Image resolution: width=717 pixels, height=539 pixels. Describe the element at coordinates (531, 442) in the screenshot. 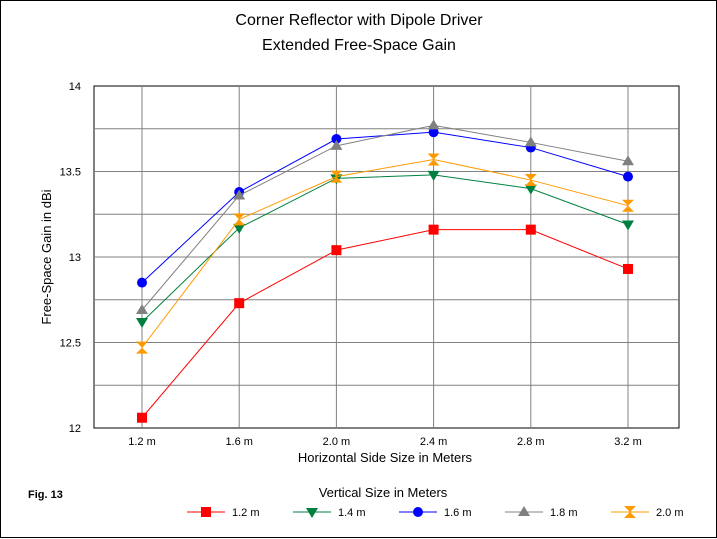

I see `x-tick-label: 2.8 m` at that location.